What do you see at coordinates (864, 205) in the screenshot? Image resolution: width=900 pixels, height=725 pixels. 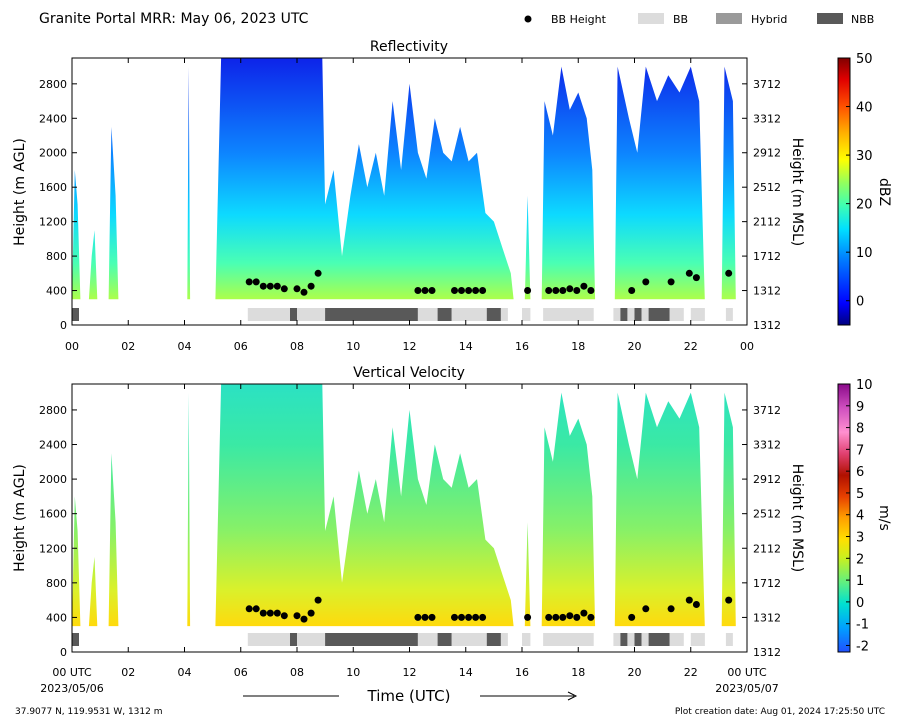 I see `reflectivity-colorbar-tick-label: 20` at bounding box center [864, 205].